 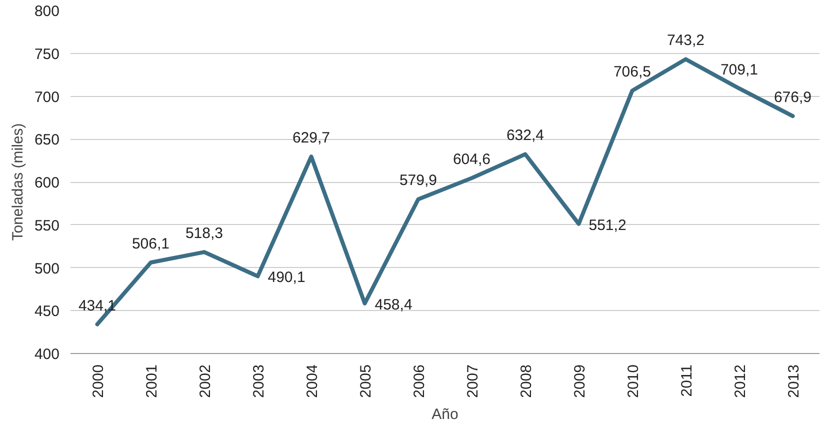 I want to click on x-tick-label: 2001, so click(x=151, y=381).